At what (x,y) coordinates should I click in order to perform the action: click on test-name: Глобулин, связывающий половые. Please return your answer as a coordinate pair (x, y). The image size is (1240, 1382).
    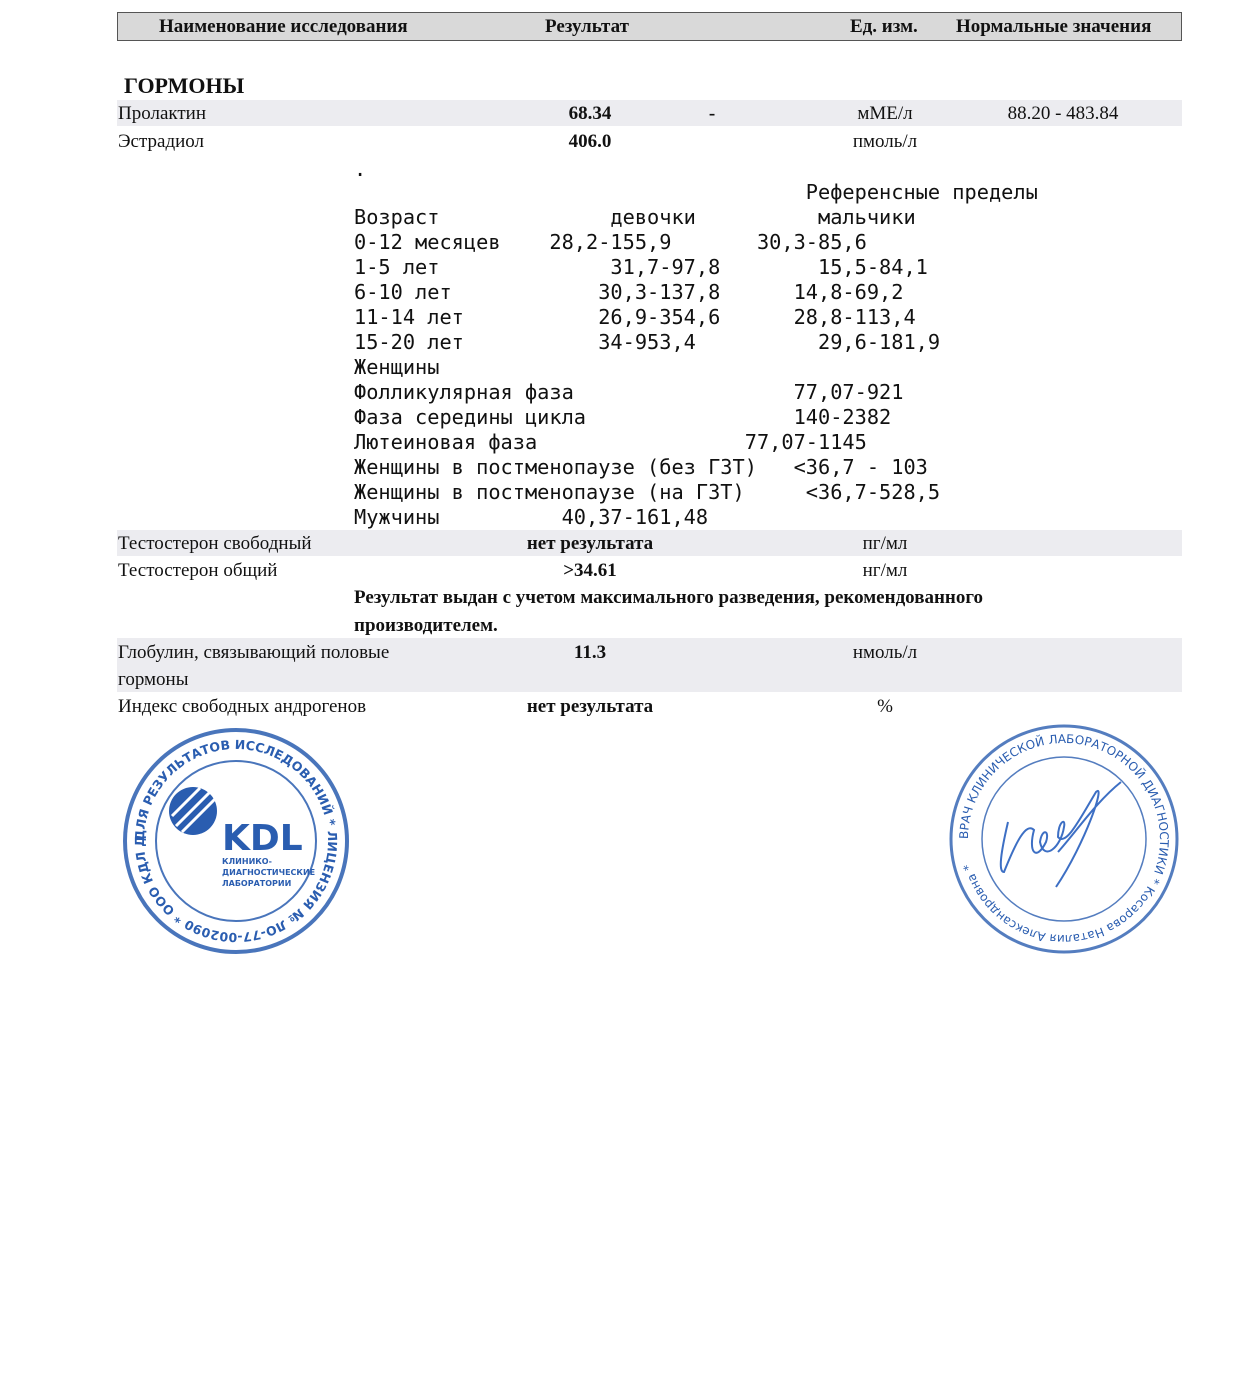
    Looking at the image, I should click on (254, 652).